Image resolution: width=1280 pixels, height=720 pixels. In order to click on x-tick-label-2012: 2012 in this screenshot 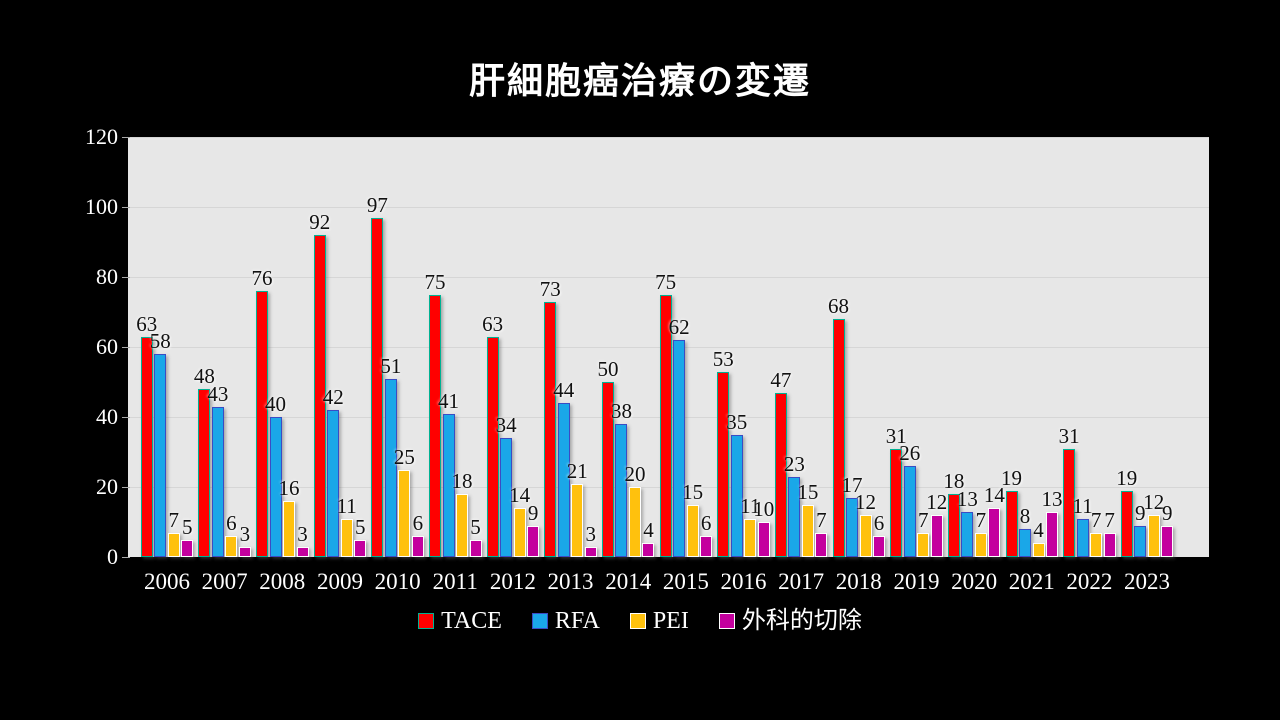, I will do `click(512, 581)`.